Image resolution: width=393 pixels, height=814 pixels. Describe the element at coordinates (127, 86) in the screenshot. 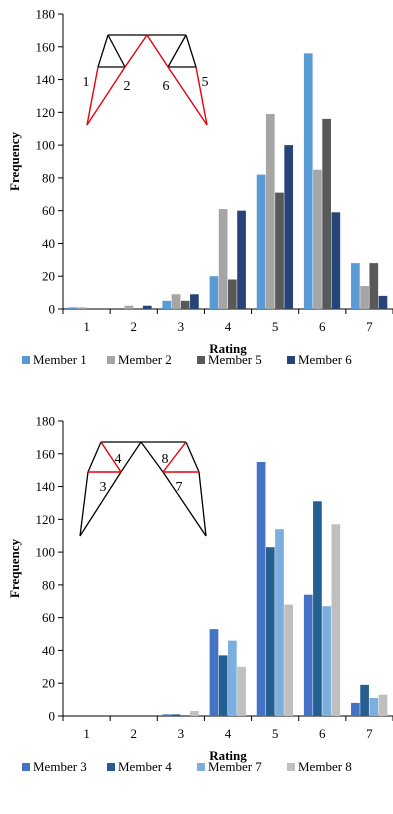

I see `member-label-2: 2` at that location.